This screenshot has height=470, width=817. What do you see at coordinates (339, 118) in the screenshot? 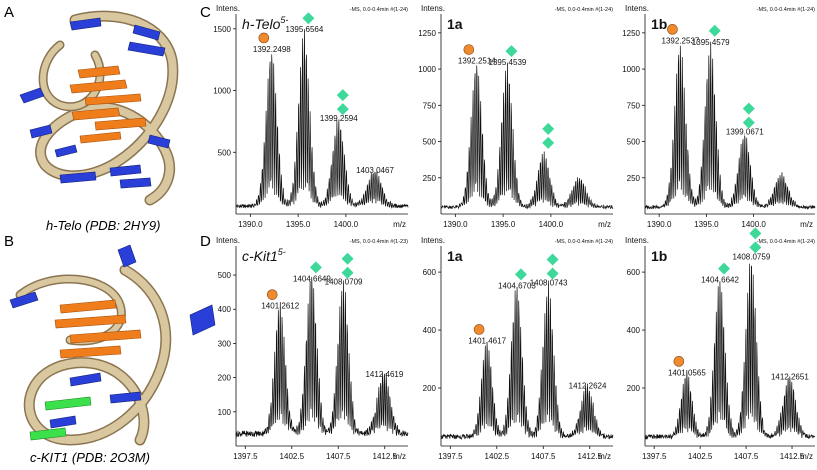
I see `peak-mz-label: 1399.2594` at bounding box center [339, 118].